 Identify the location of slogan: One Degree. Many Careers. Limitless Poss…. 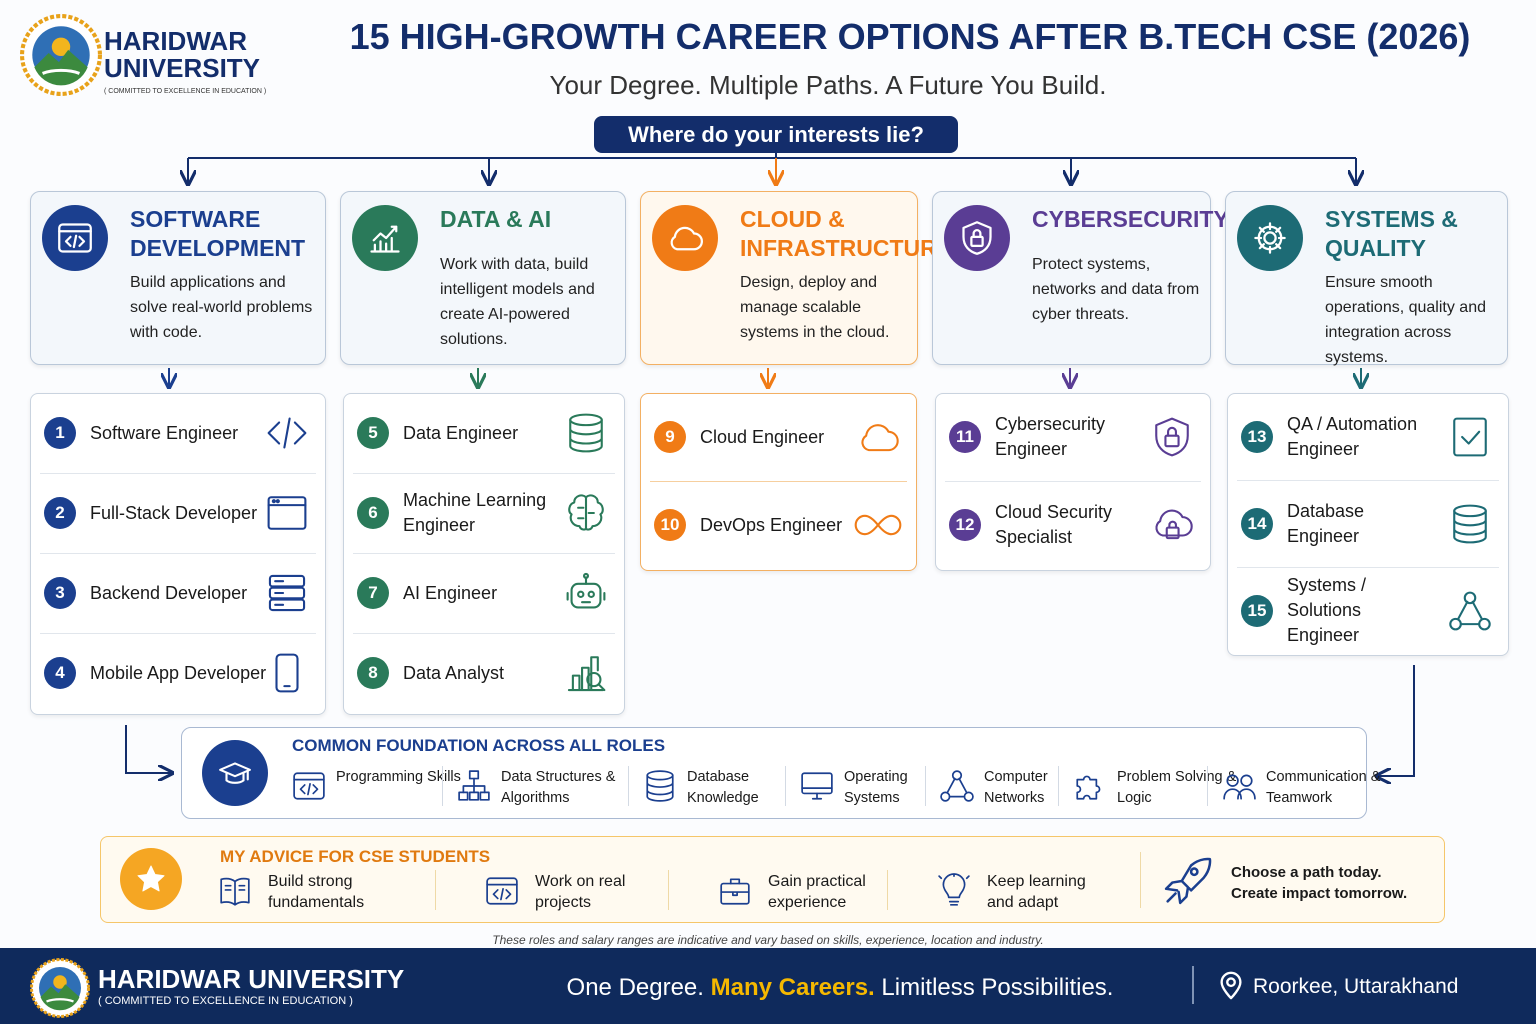
(840, 988).